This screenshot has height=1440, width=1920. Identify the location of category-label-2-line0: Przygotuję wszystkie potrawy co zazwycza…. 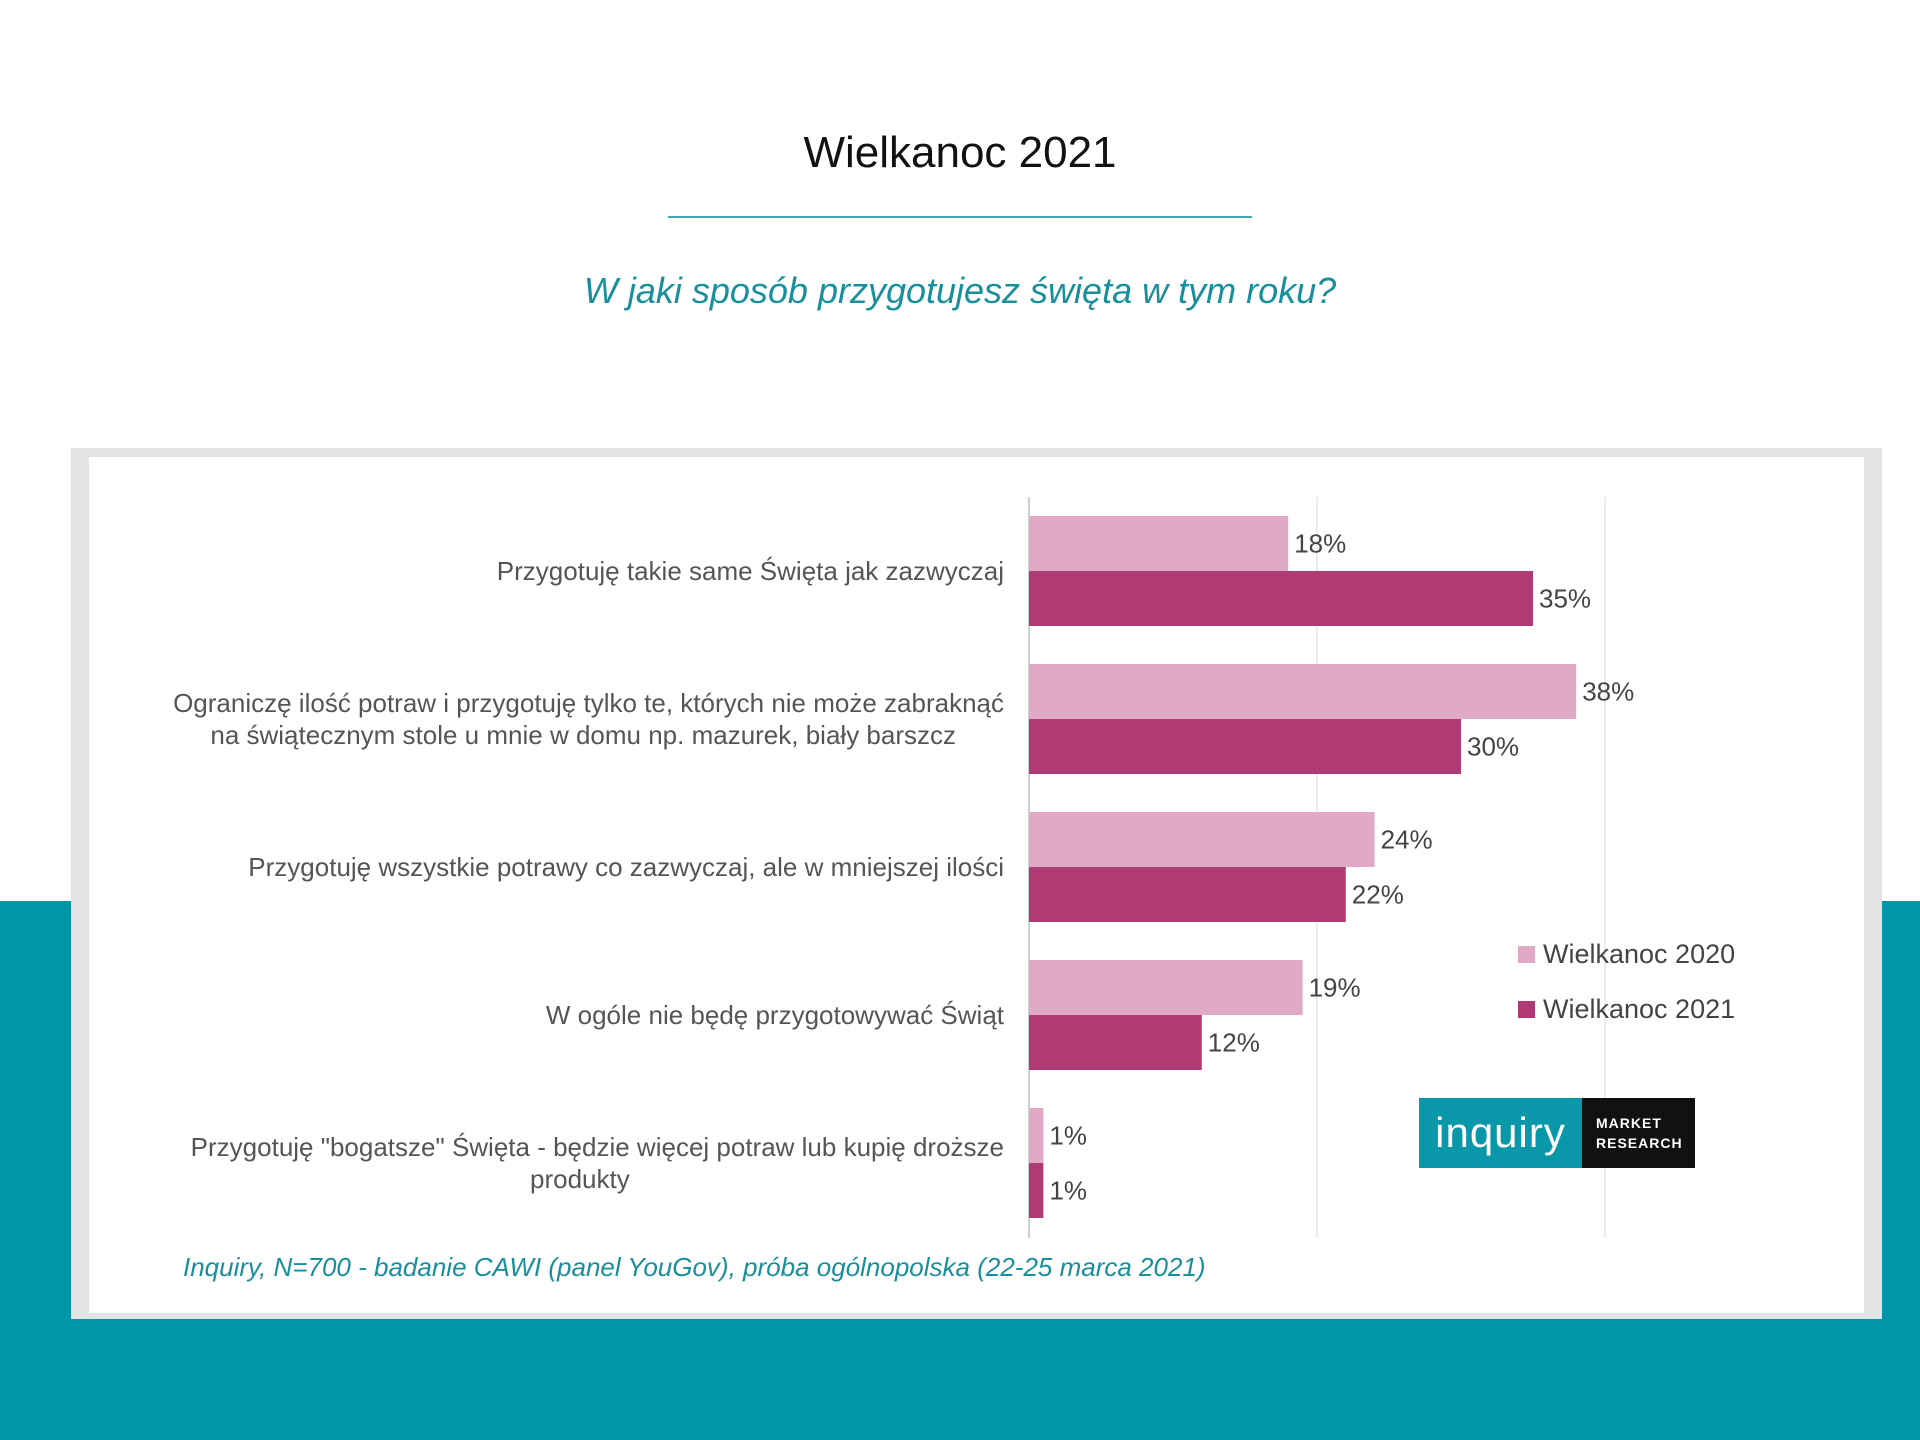
(626, 867).